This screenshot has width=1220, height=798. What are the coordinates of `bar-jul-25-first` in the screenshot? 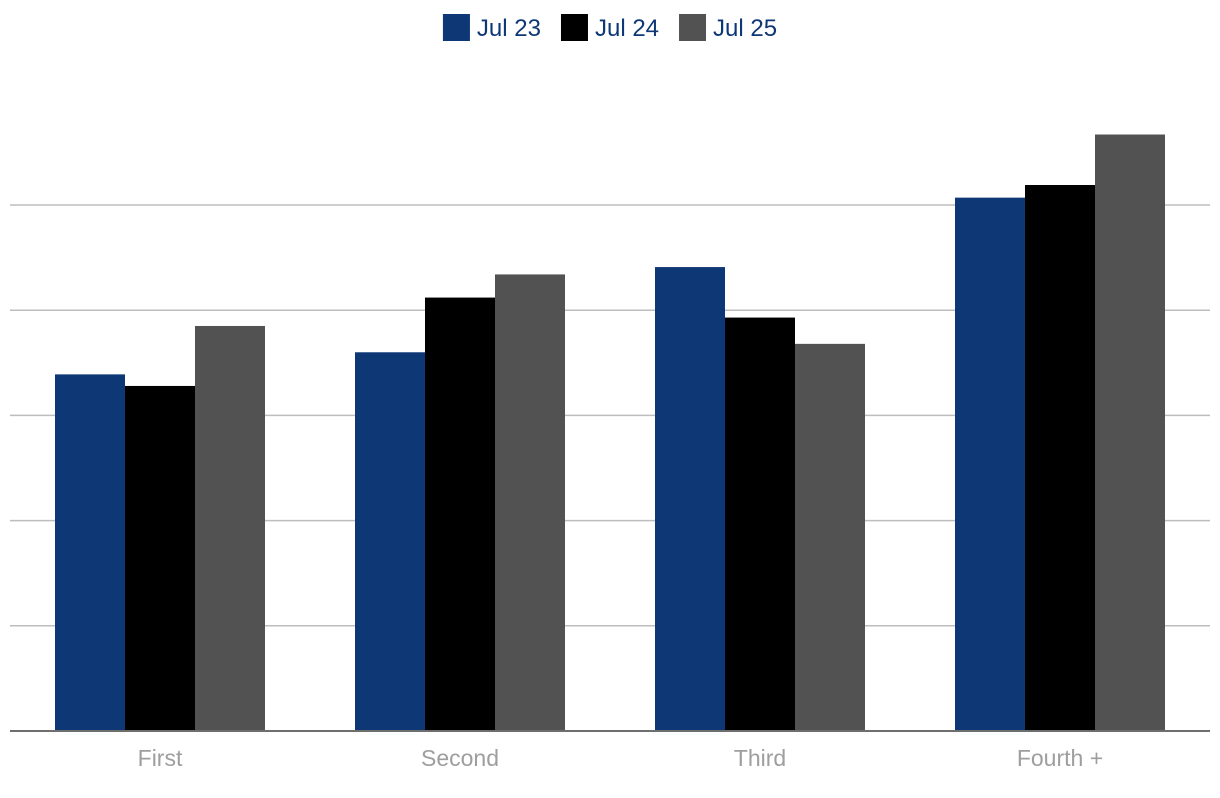 It's located at (230, 528).